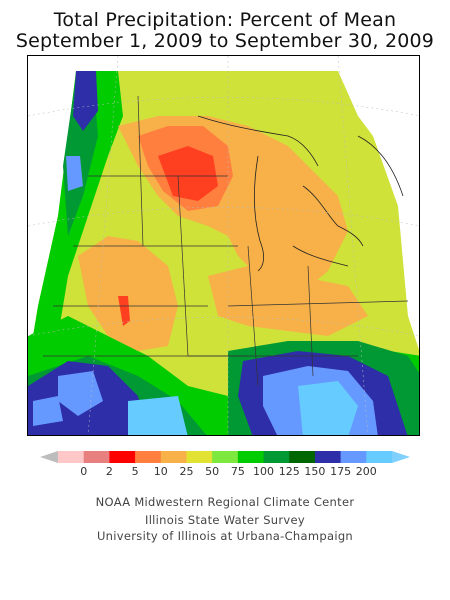 The width and height of the screenshot is (450, 600). What do you see at coordinates (49, 457) in the screenshot?
I see `legend-arrow-left` at bounding box center [49, 457].